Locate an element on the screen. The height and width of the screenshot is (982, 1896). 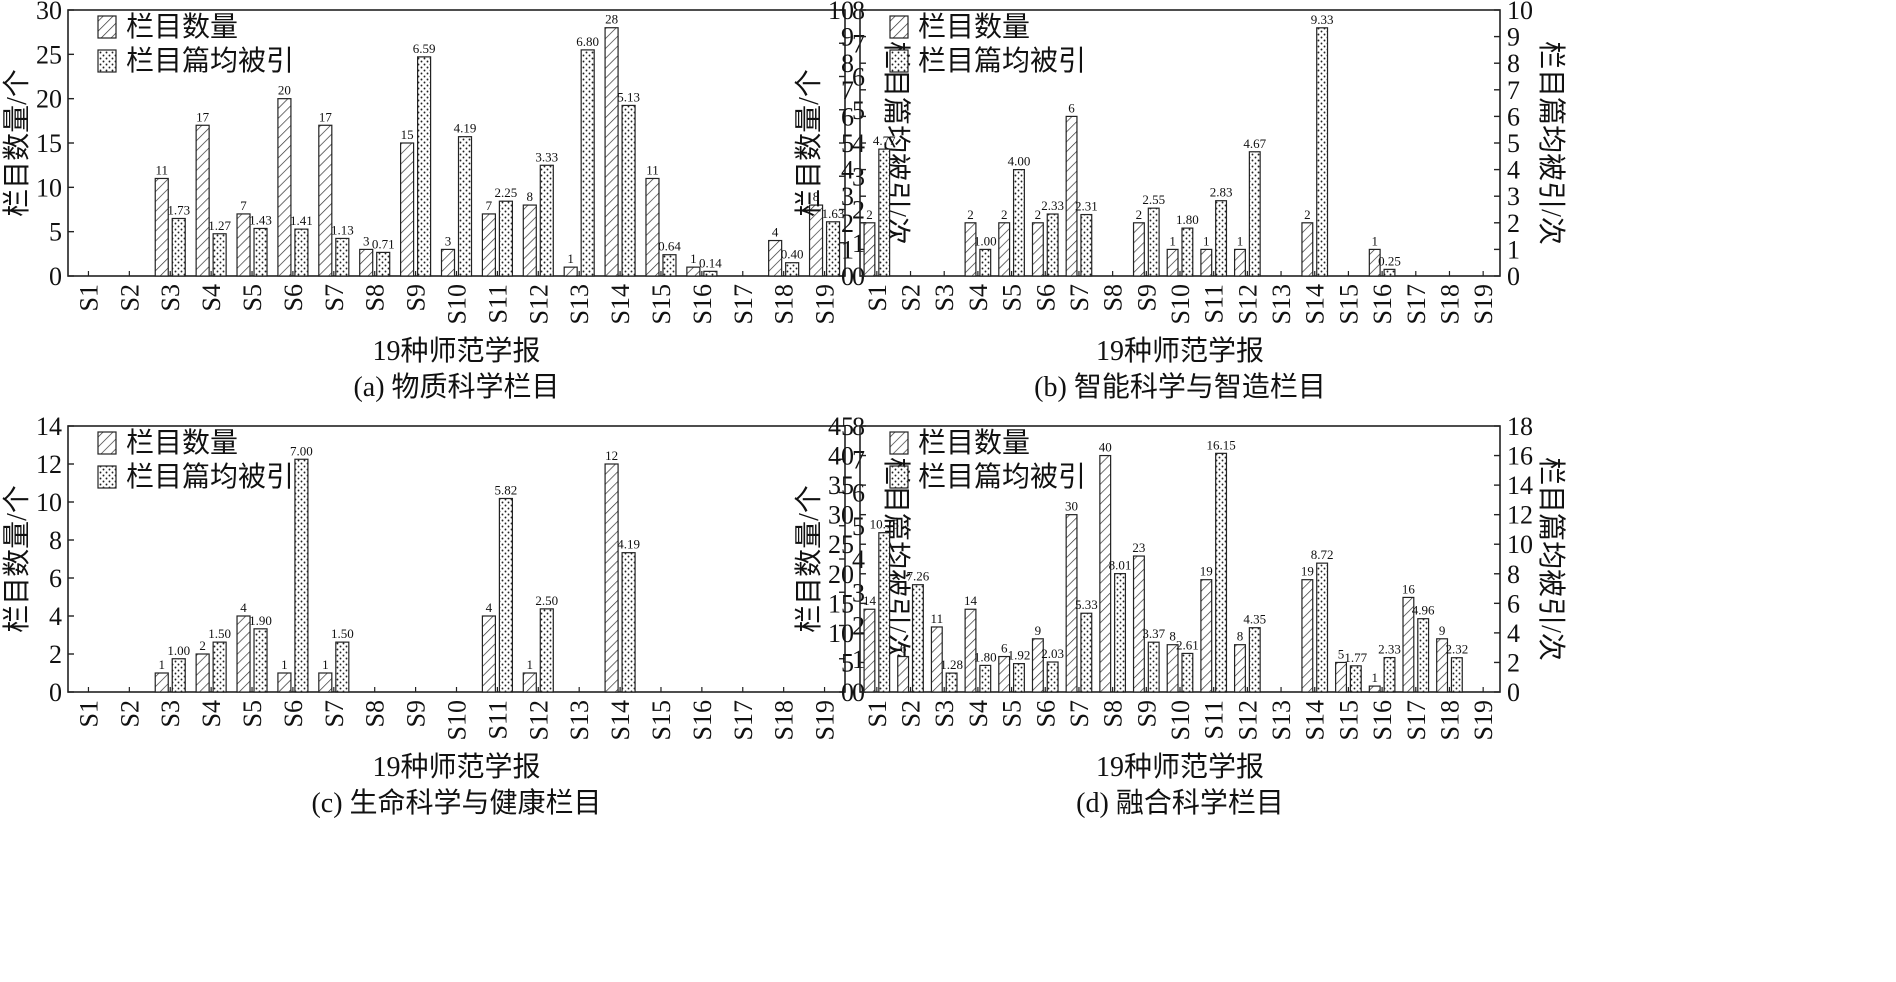
bar-citation-S5 is located at coordinates (260, 660).